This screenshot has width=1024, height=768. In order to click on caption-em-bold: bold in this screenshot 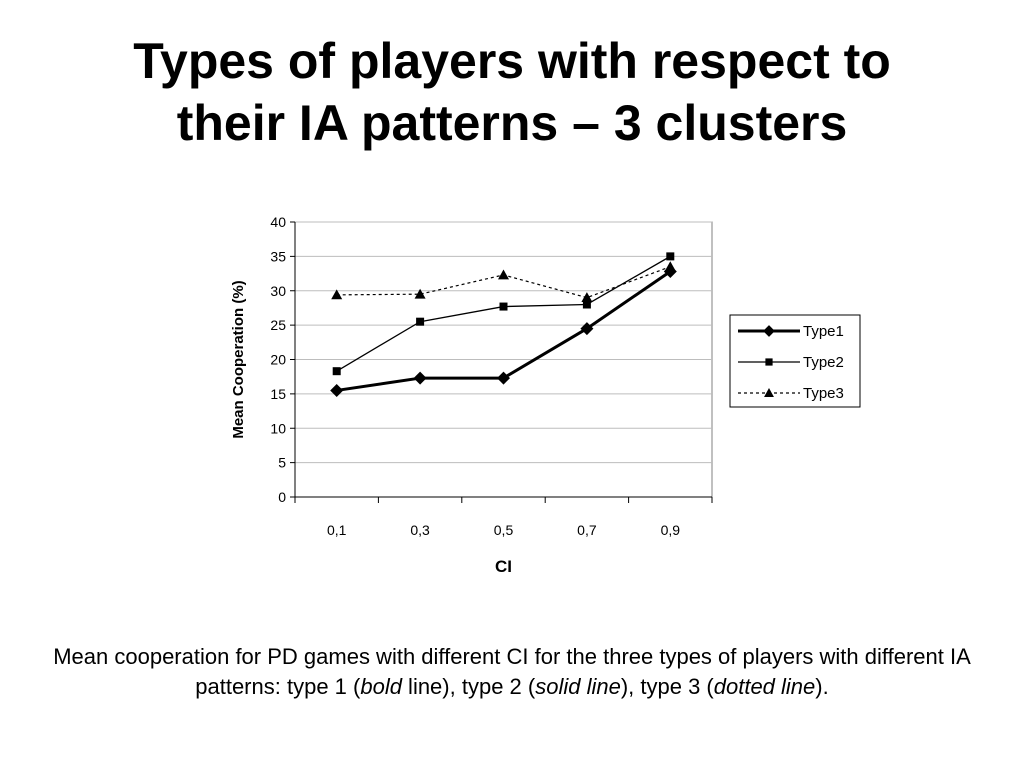, I will do `click(381, 686)`.